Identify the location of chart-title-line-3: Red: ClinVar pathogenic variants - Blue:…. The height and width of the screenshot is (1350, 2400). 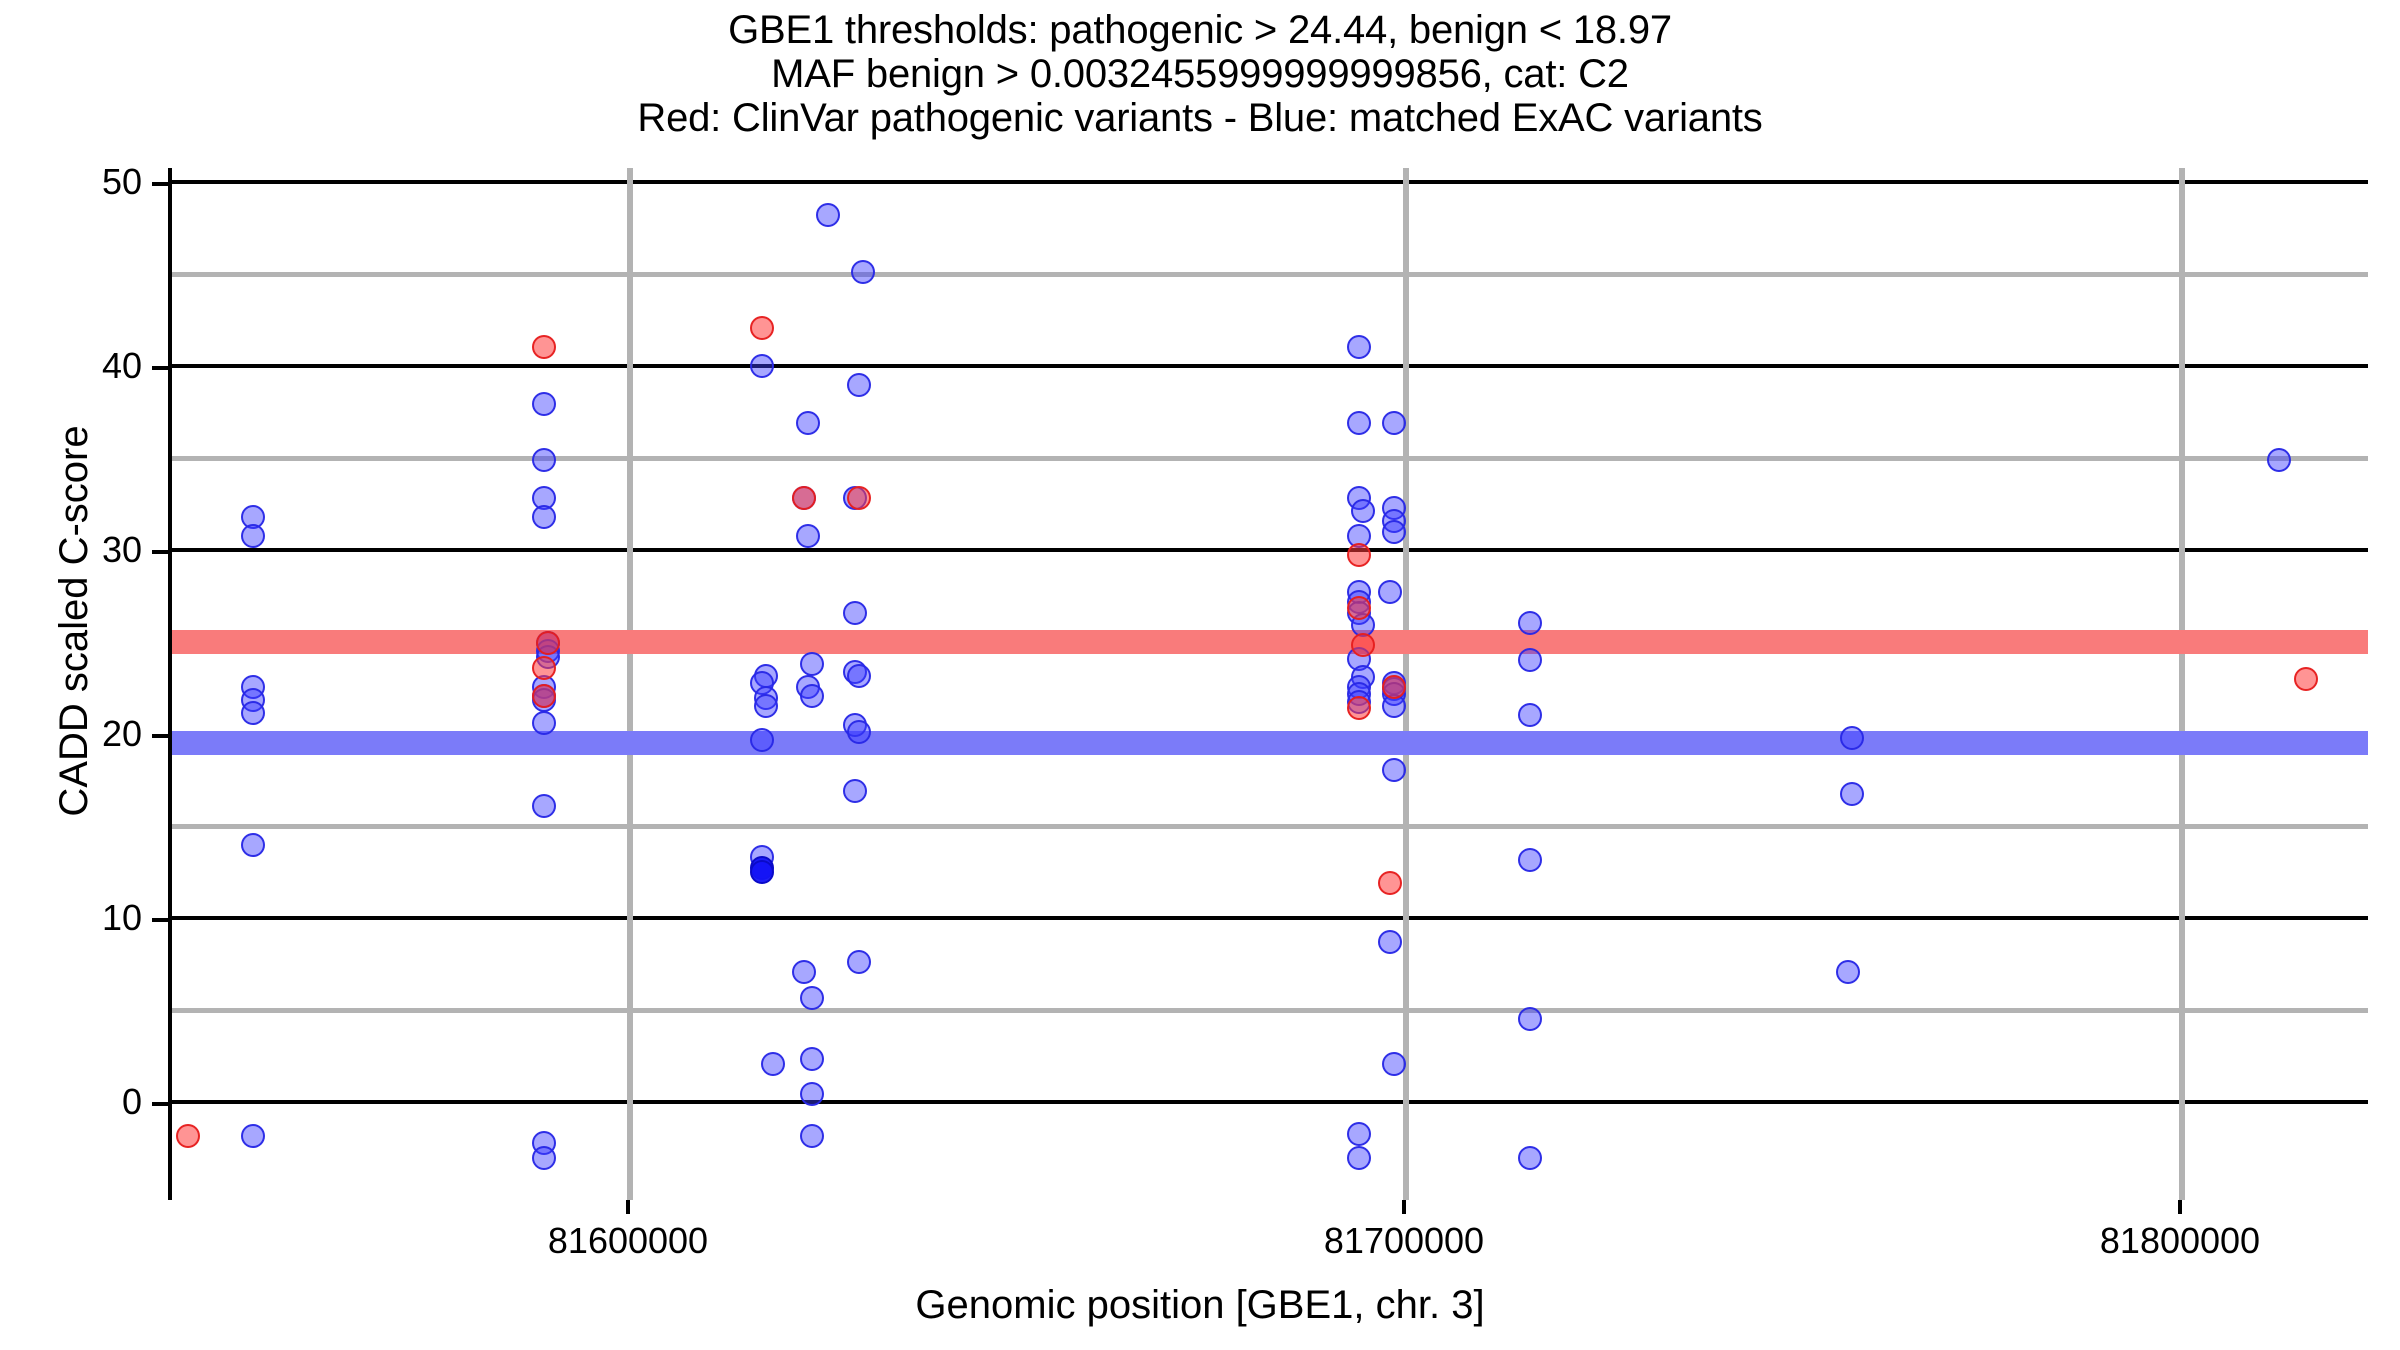
(1200, 118).